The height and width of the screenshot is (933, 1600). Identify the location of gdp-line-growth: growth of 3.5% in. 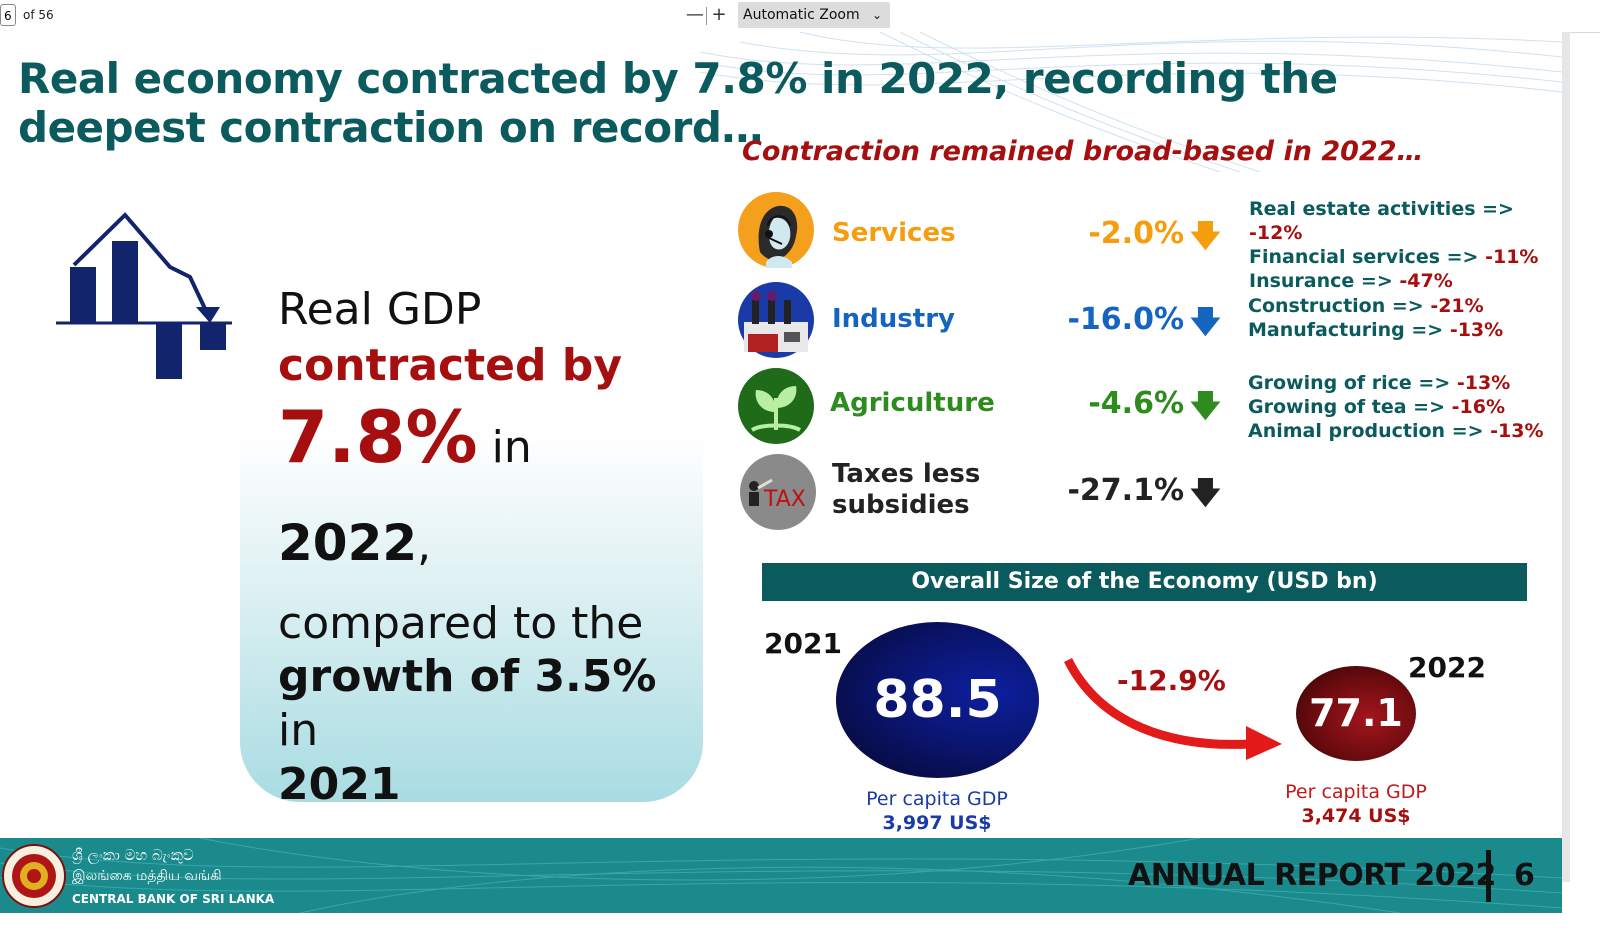
(488, 704).